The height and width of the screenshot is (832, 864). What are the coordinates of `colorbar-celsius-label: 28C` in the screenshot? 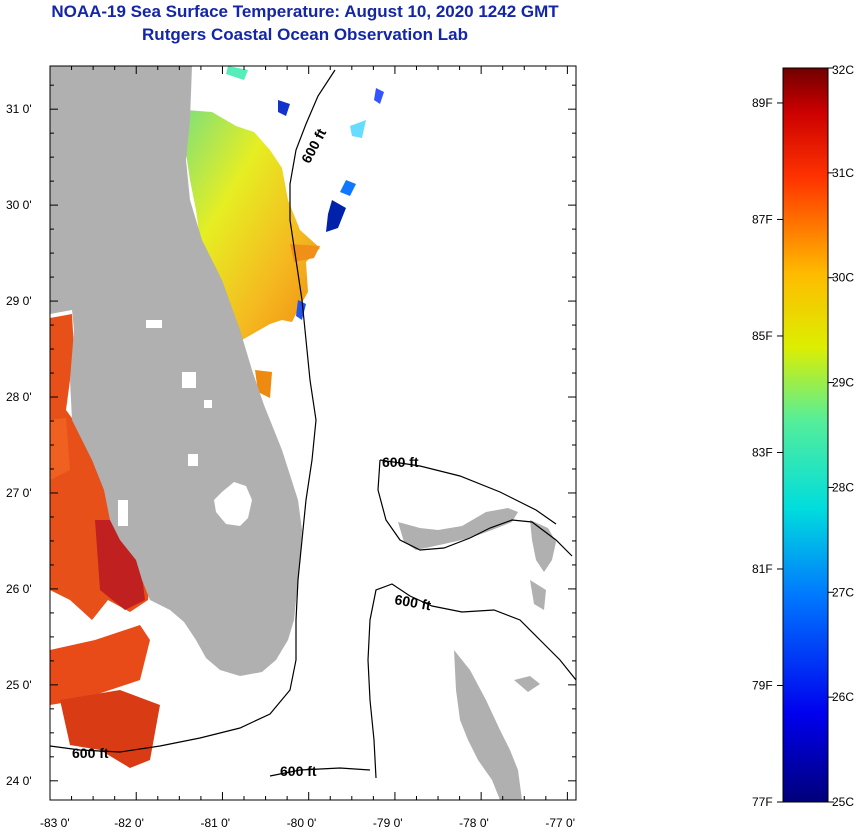 It's located at (843, 487).